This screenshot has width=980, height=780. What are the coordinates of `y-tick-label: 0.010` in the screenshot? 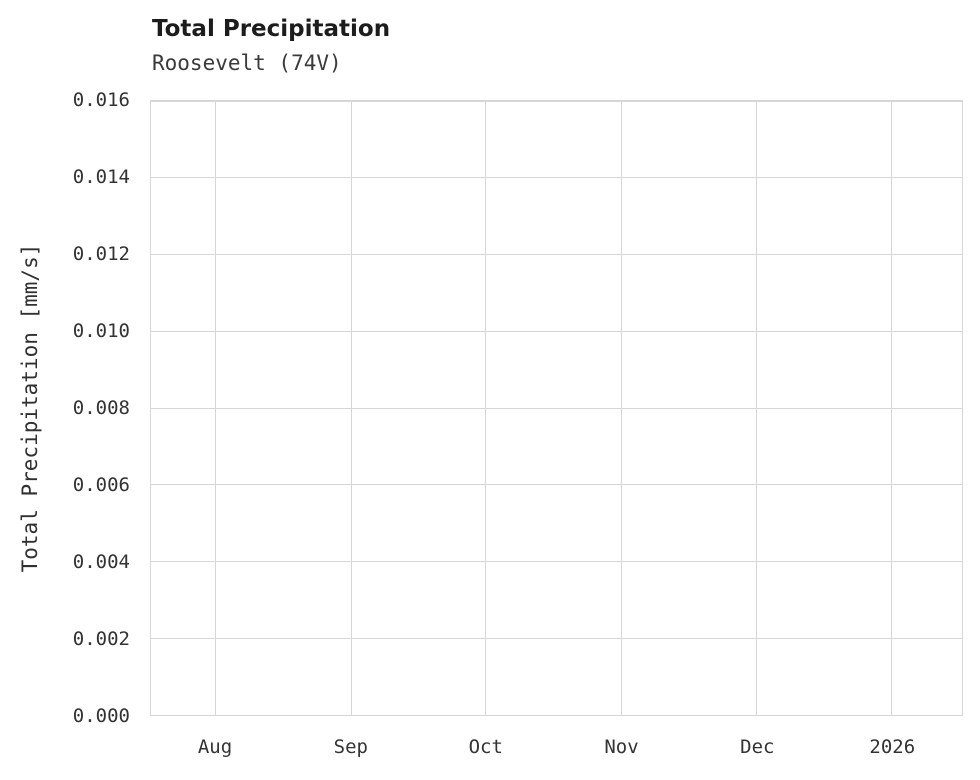 It's located at (101, 331).